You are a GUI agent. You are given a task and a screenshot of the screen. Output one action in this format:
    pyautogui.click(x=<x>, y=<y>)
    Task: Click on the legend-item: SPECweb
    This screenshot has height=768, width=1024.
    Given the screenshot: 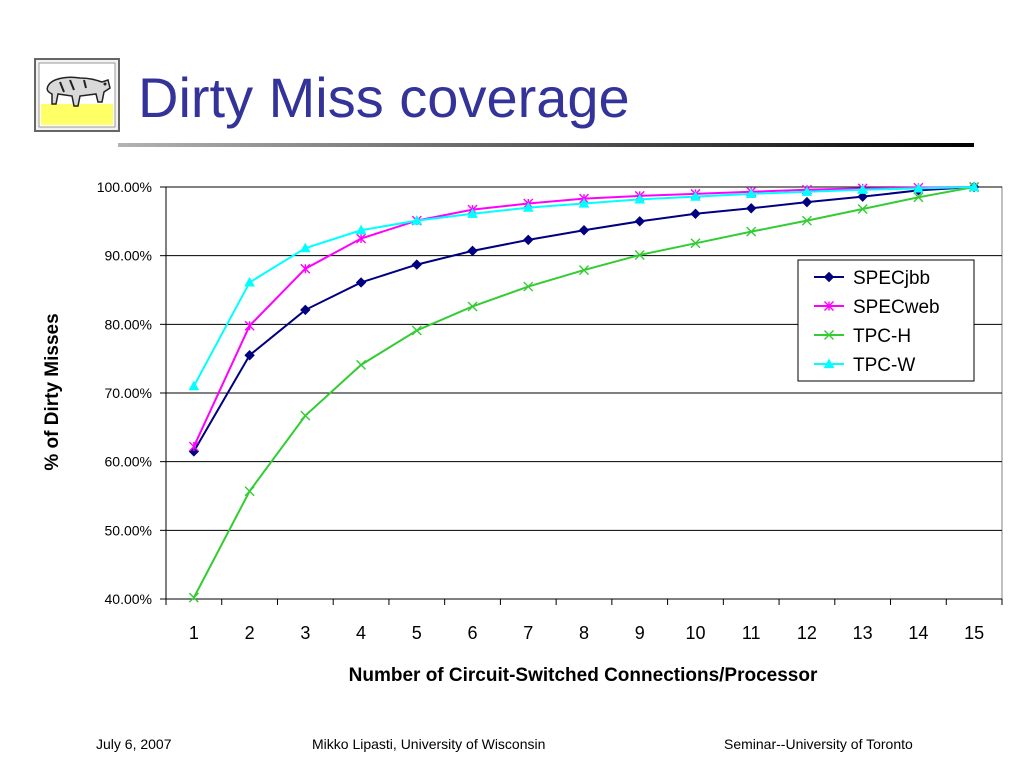 What is the action you would take?
    pyautogui.click(x=877, y=307)
    